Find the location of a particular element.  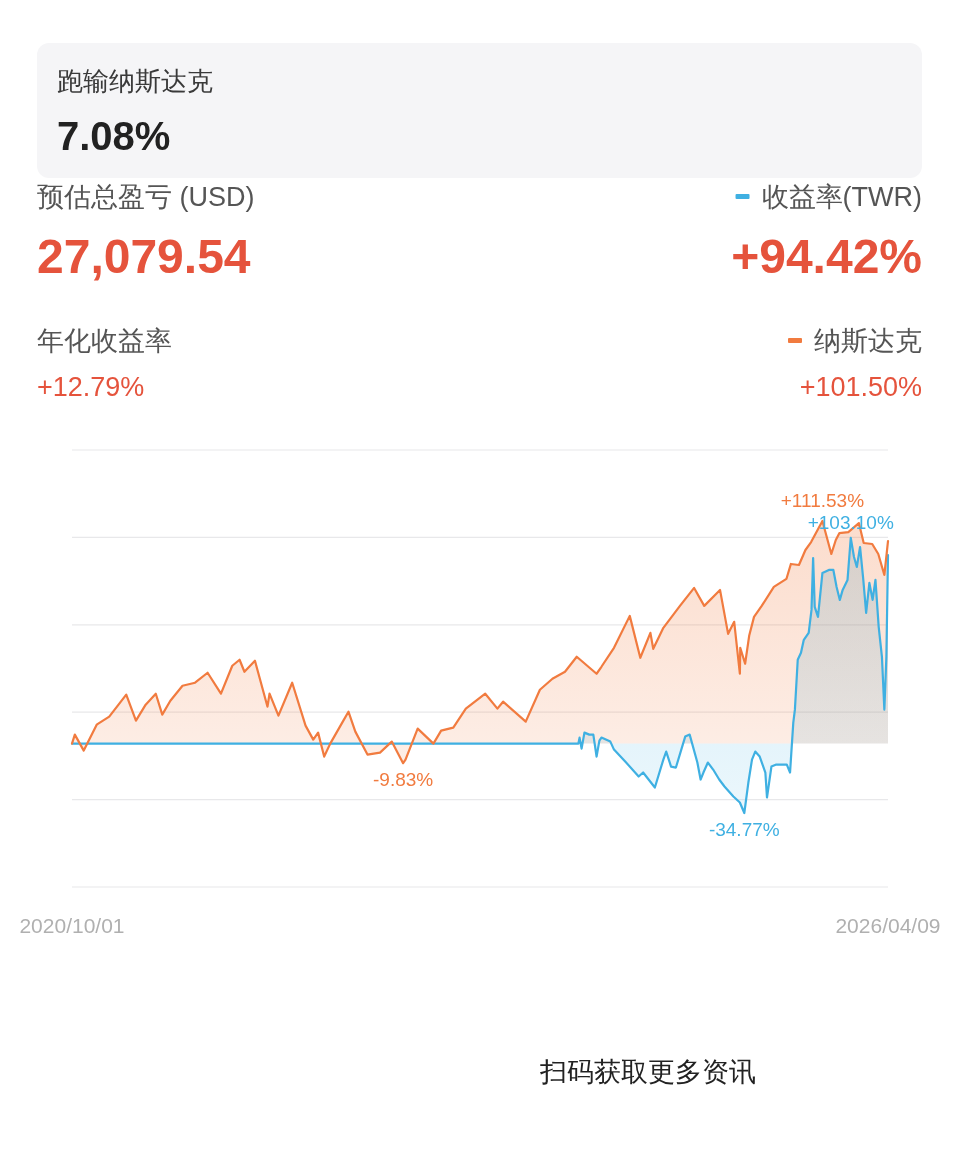

annotation: +101.50% is located at coordinates (860, 387).